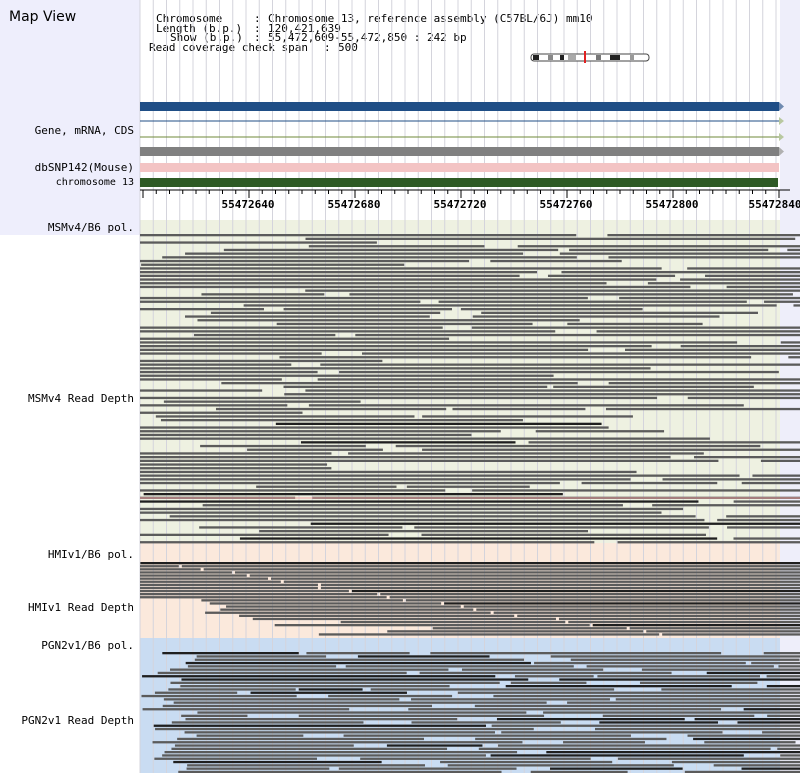 This screenshot has height=773, width=800. What do you see at coordinates (672, 204) in the screenshot?
I see `axis-tick-label: 55472800` at bounding box center [672, 204].